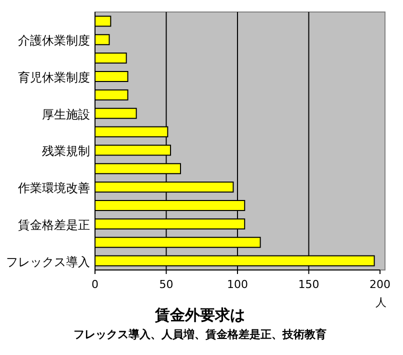 This screenshot has height=355, width=403. Describe the element at coordinates (53, 188) in the screenshot. I see `y-tick-label: 作業環境改善` at that location.